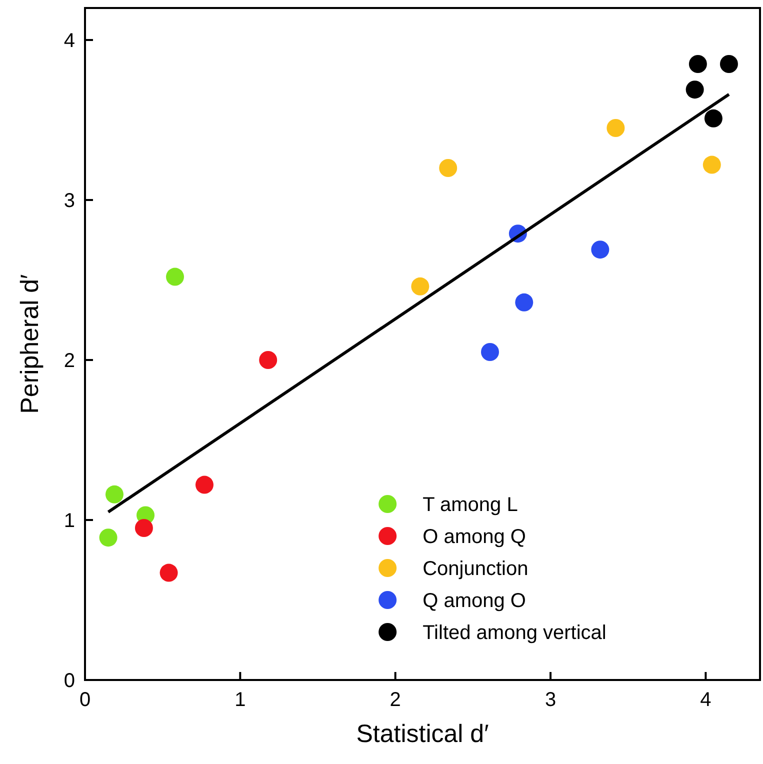 The image size is (763, 764). Describe the element at coordinates (514, 633) in the screenshot. I see `legend-label: Tilted among vertical` at that location.